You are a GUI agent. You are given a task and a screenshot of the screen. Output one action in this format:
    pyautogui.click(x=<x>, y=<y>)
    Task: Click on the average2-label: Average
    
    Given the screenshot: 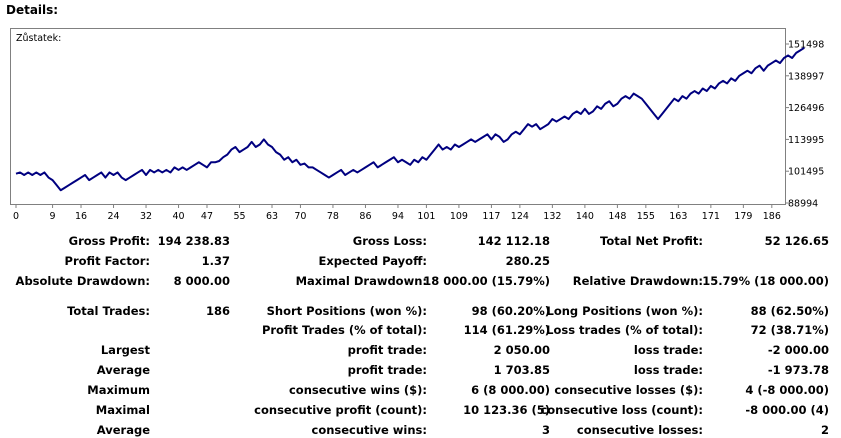 What is the action you would take?
    pyautogui.click(x=123, y=430)
    